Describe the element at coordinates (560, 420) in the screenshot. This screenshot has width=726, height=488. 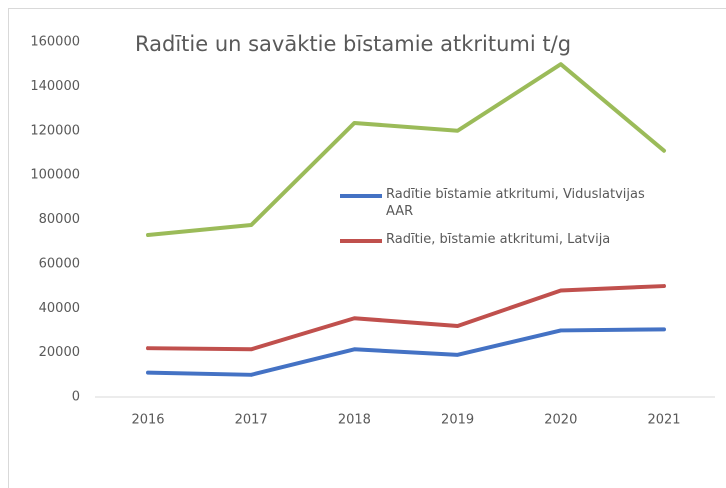
I see `x-tick-label: 2020` at that location.